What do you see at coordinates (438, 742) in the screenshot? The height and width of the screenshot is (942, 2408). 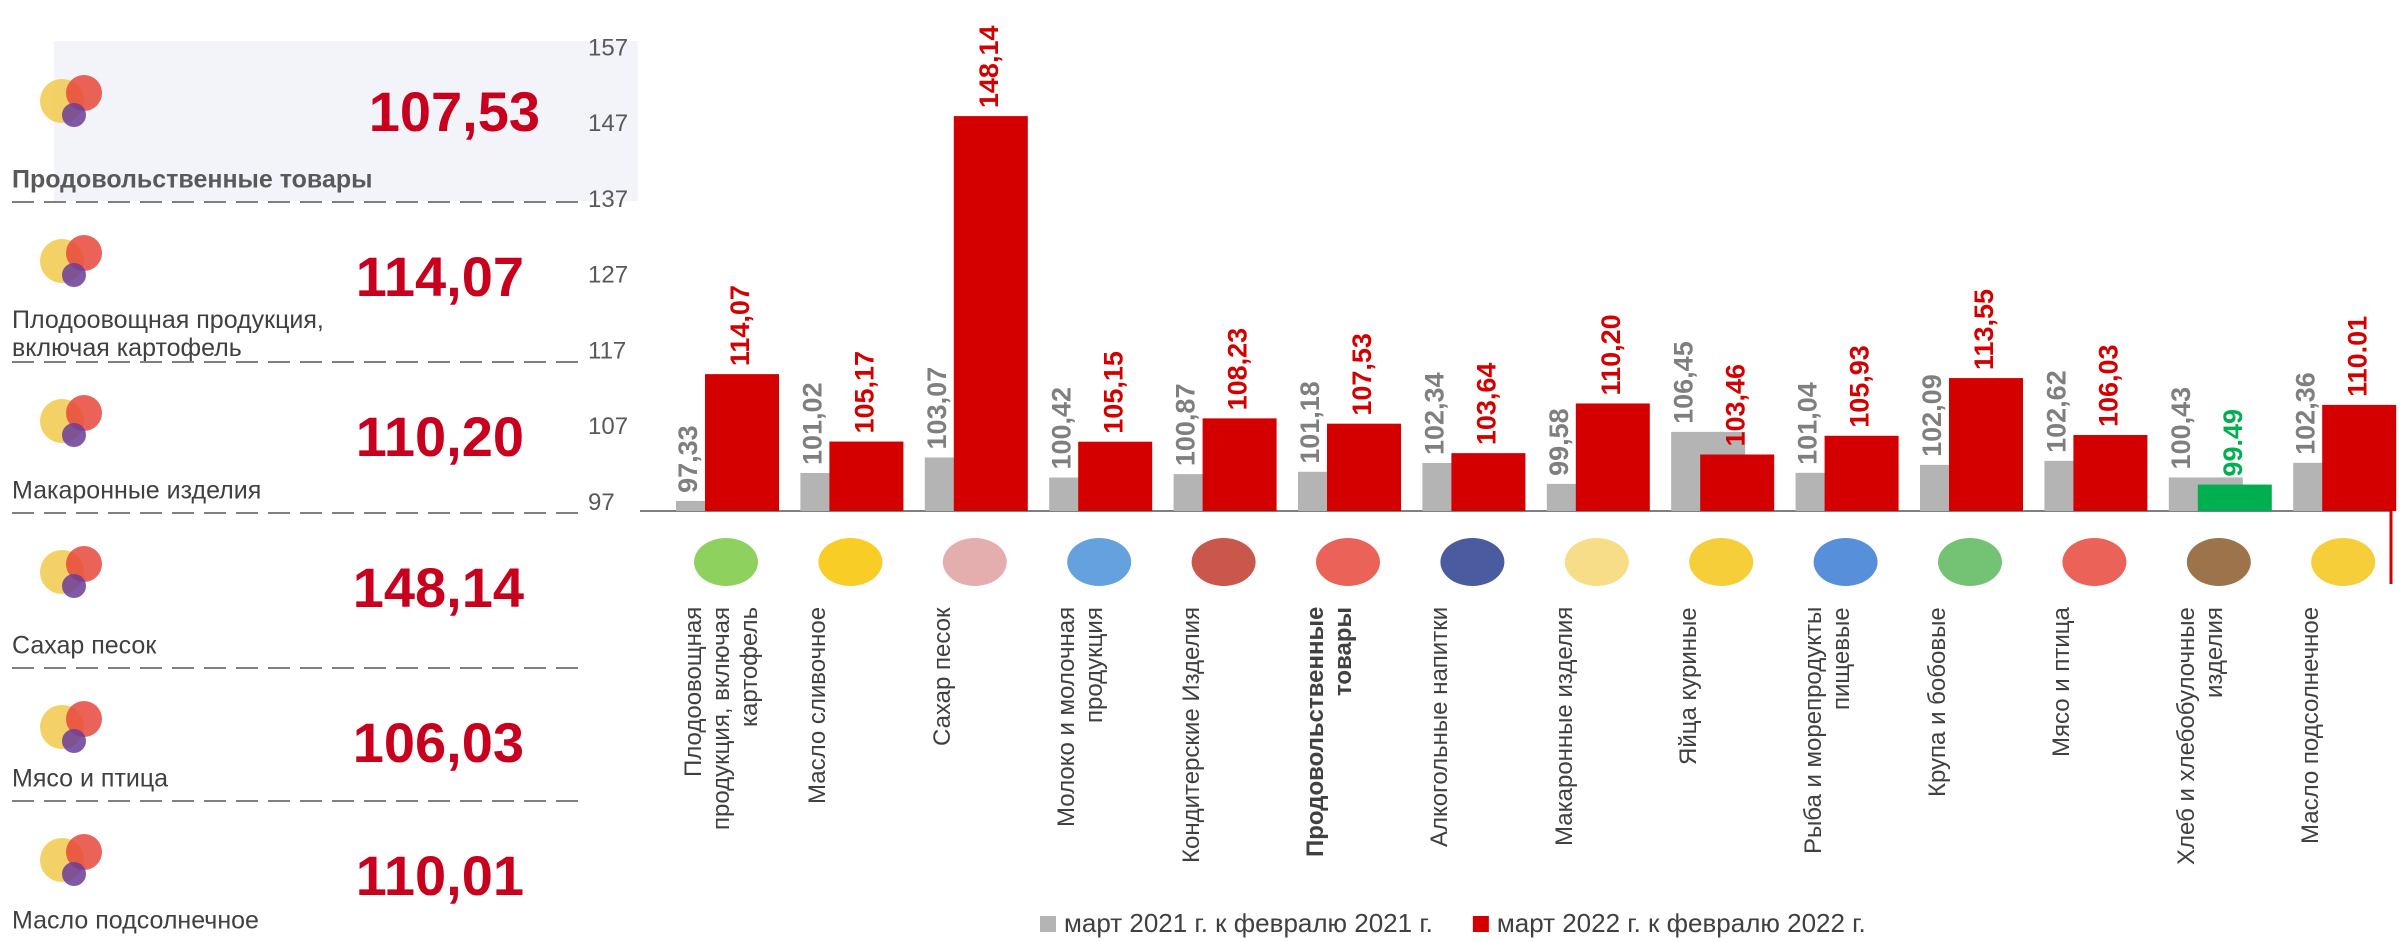 I see `summary-value: 106,03` at bounding box center [438, 742].